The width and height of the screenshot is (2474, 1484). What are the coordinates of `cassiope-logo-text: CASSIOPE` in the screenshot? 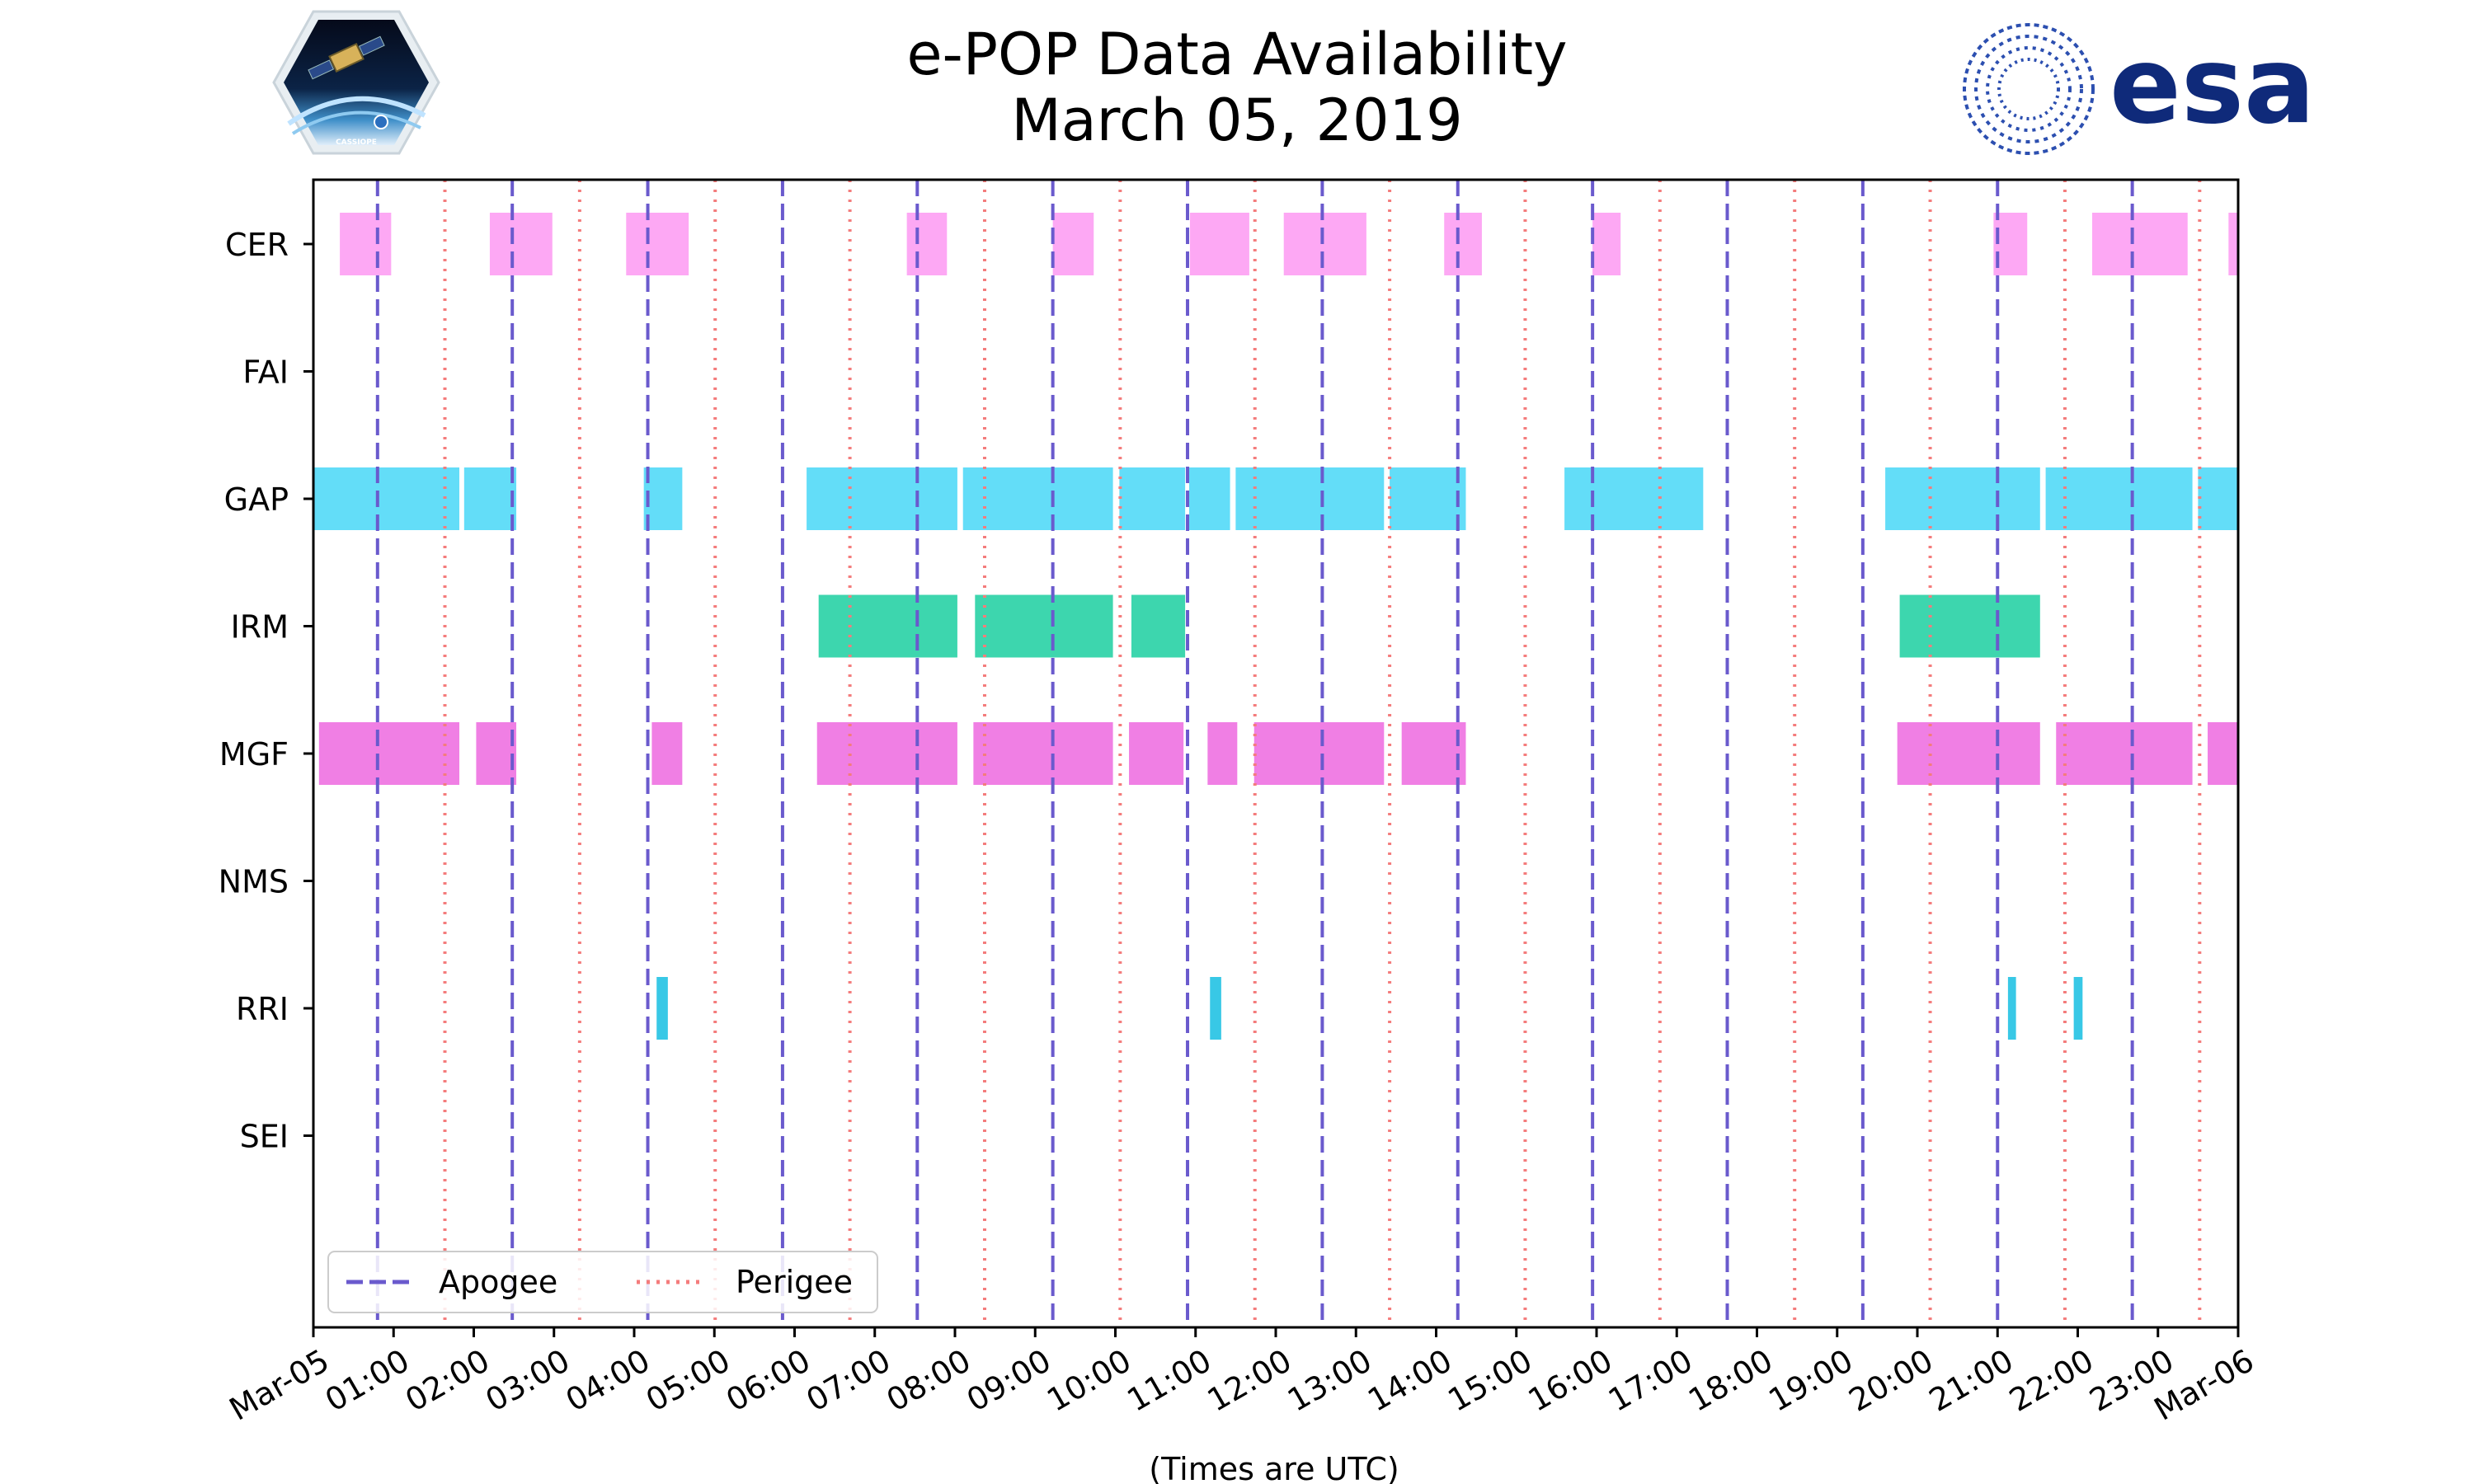 It's located at (356, 143).